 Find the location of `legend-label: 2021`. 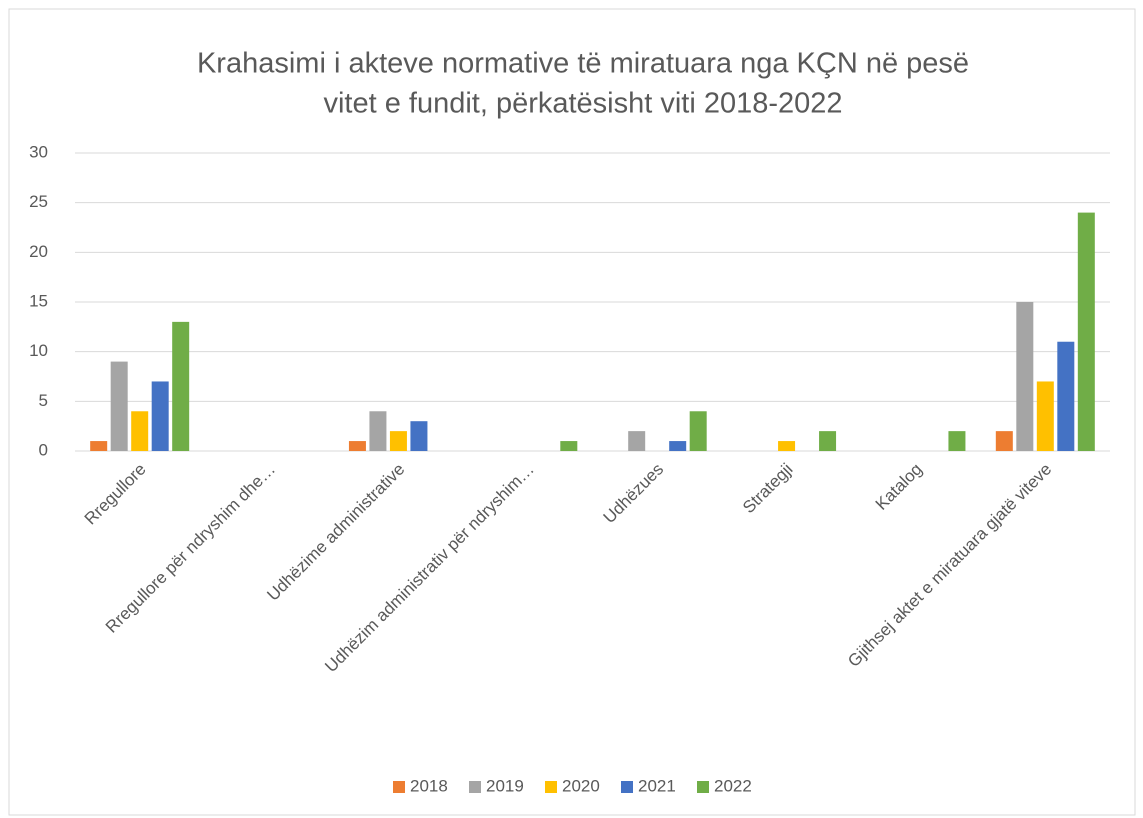

legend-label: 2021 is located at coordinates (657, 785).